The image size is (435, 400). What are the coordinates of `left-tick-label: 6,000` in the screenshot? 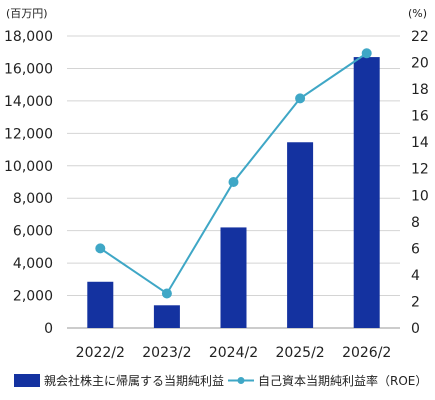 It's located at (33, 232).